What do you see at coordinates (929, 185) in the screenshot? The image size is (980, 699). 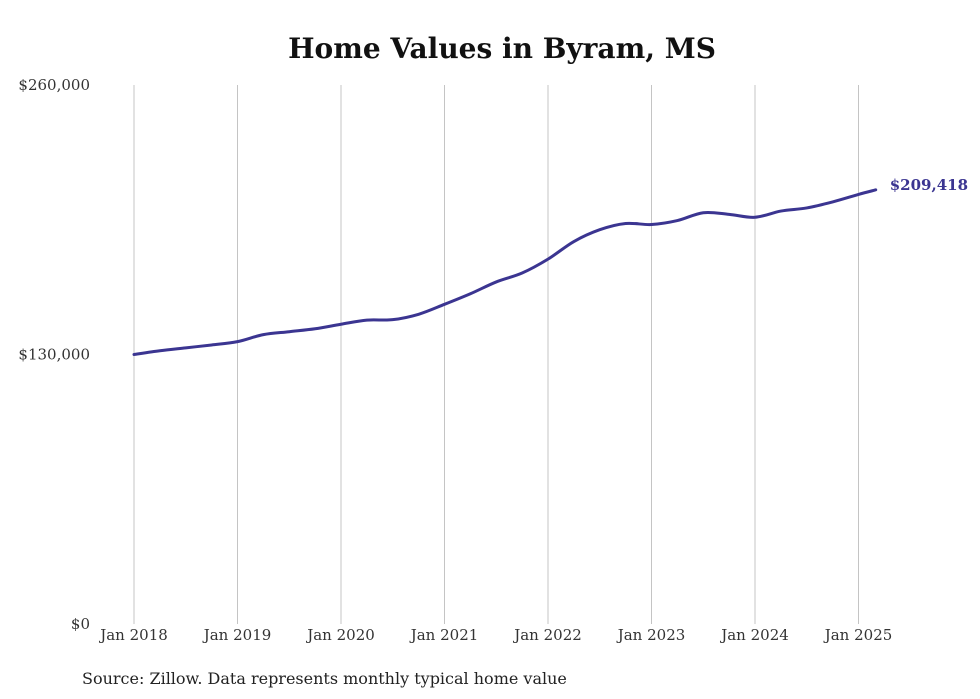 I see `end-value-label: $209,418` at bounding box center [929, 185].